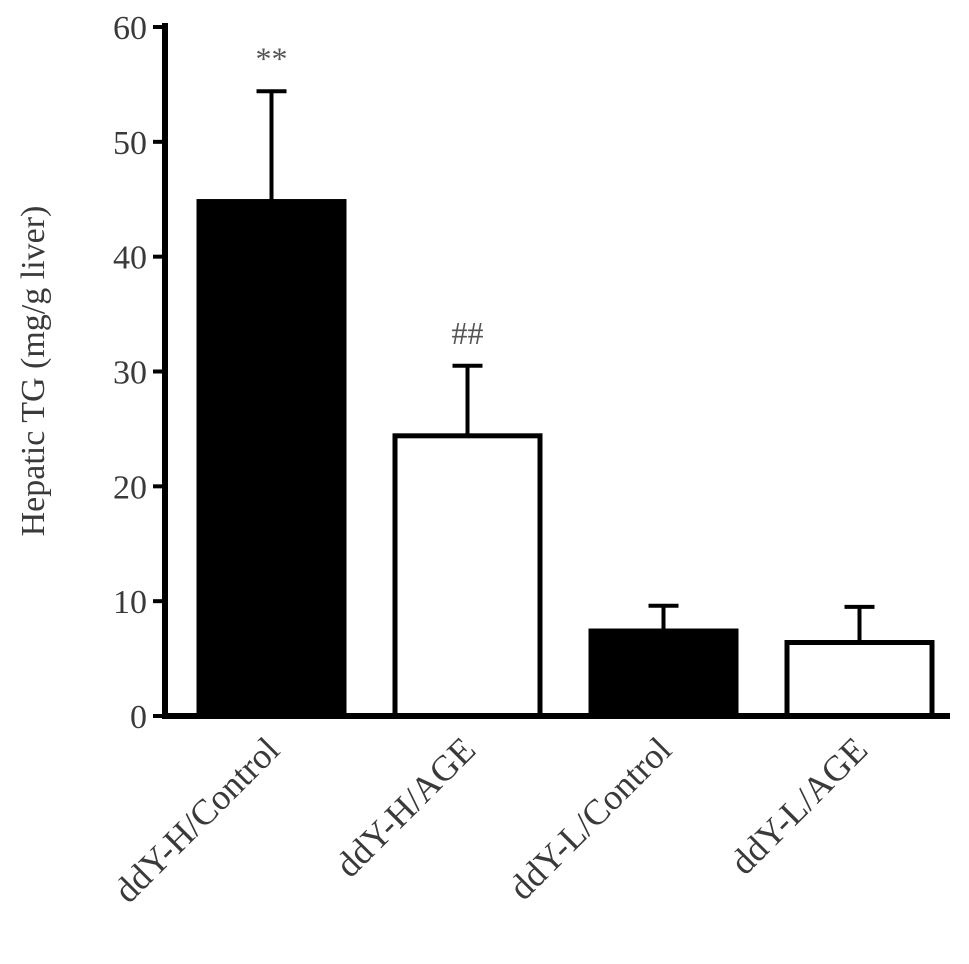 This screenshot has height=964, width=969. What do you see at coordinates (130, 487) in the screenshot?
I see `y-tick-label-2: 20` at bounding box center [130, 487].